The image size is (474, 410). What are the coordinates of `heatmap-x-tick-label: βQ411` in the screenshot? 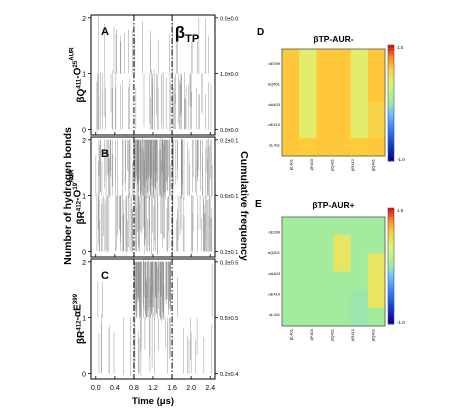 It's located at (332, 164).